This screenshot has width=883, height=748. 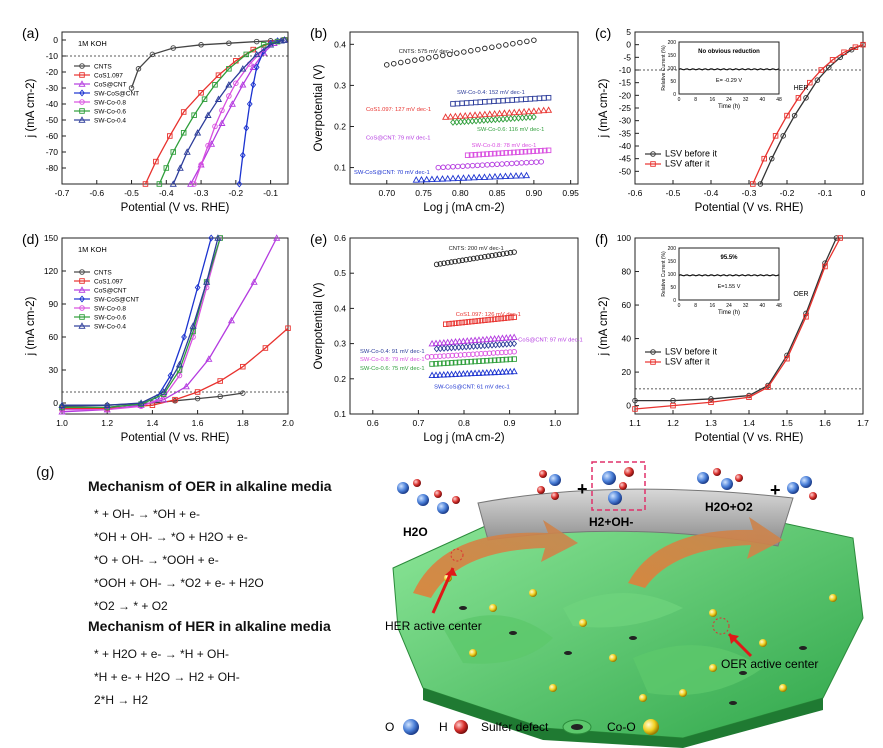 What do you see at coordinates (769, 664) in the screenshot?
I see `label-oer-center: OER active center` at bounding box center [769, 664].